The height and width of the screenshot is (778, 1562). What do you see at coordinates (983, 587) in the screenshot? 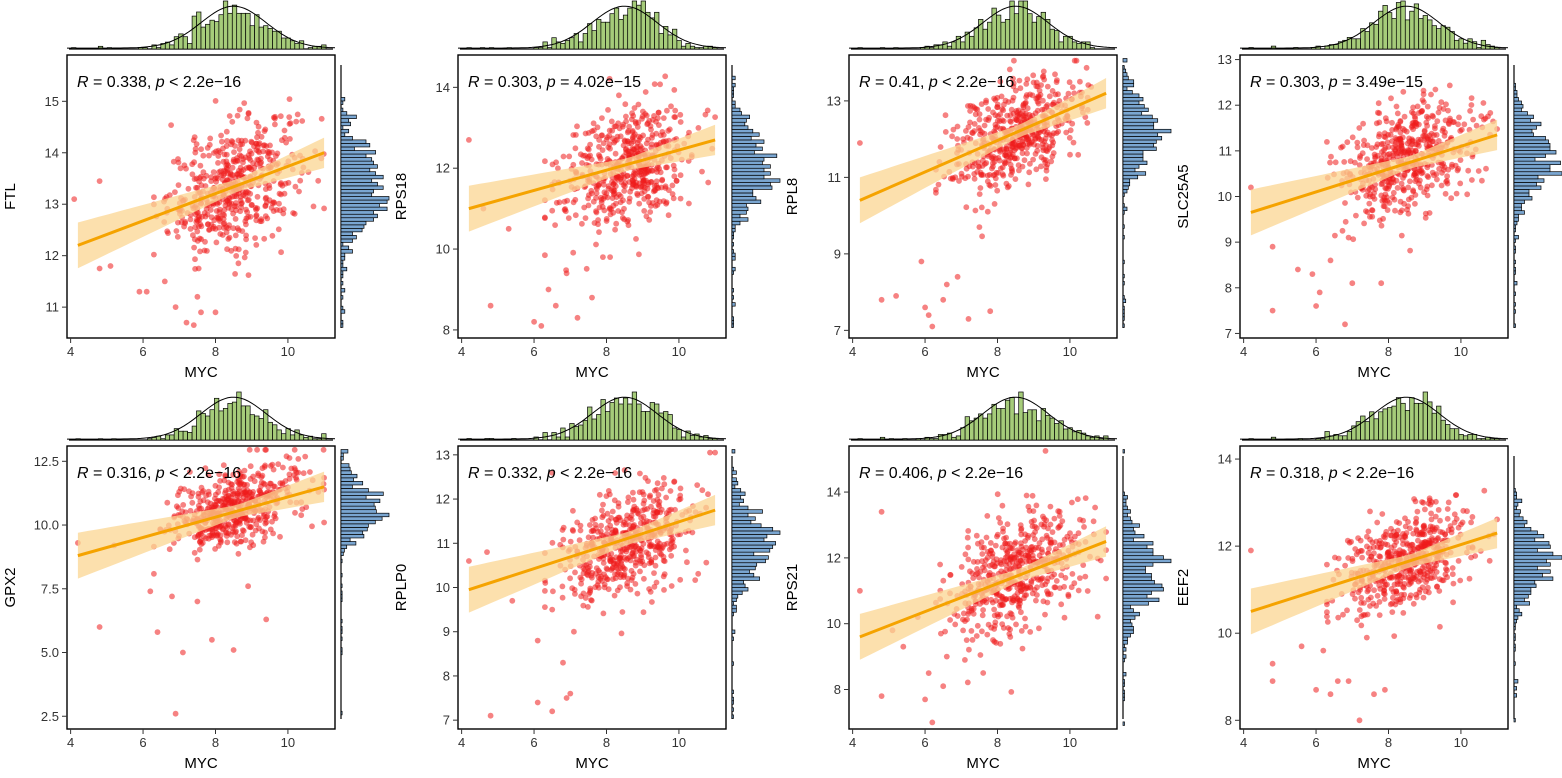
I see `plot-area` at bounding box center [983, 587].